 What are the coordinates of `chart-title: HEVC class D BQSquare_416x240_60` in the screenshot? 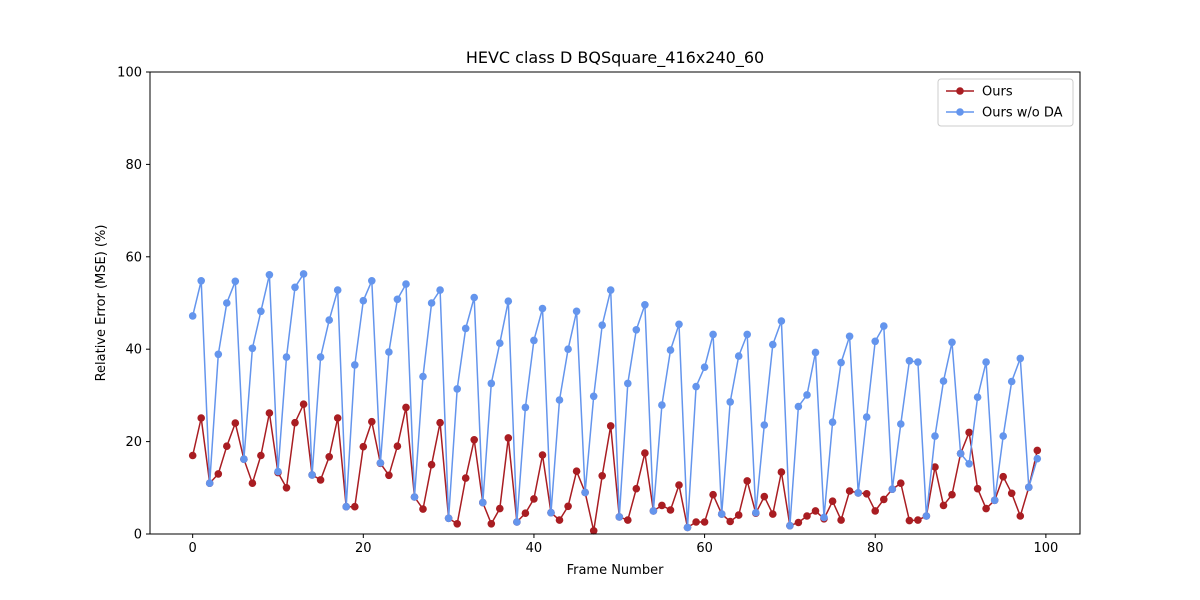 It's located at (615, 58).